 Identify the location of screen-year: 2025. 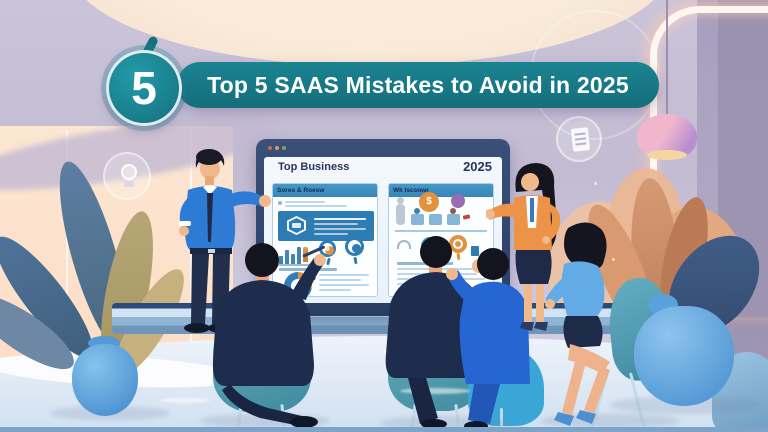
(477, 166).